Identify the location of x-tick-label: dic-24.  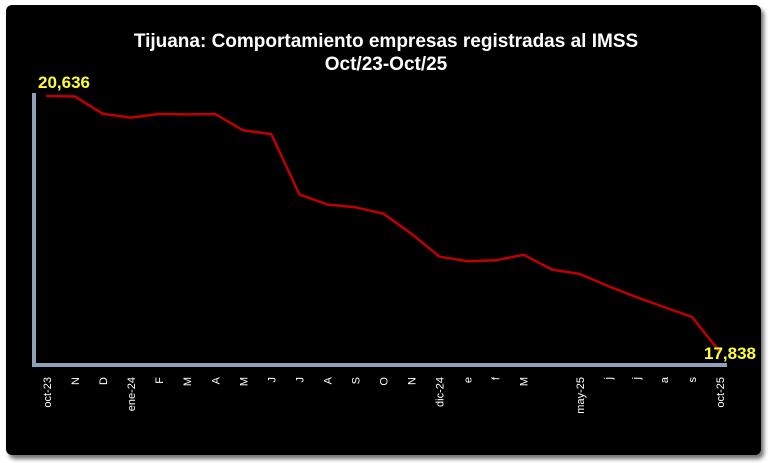
(441, 392).